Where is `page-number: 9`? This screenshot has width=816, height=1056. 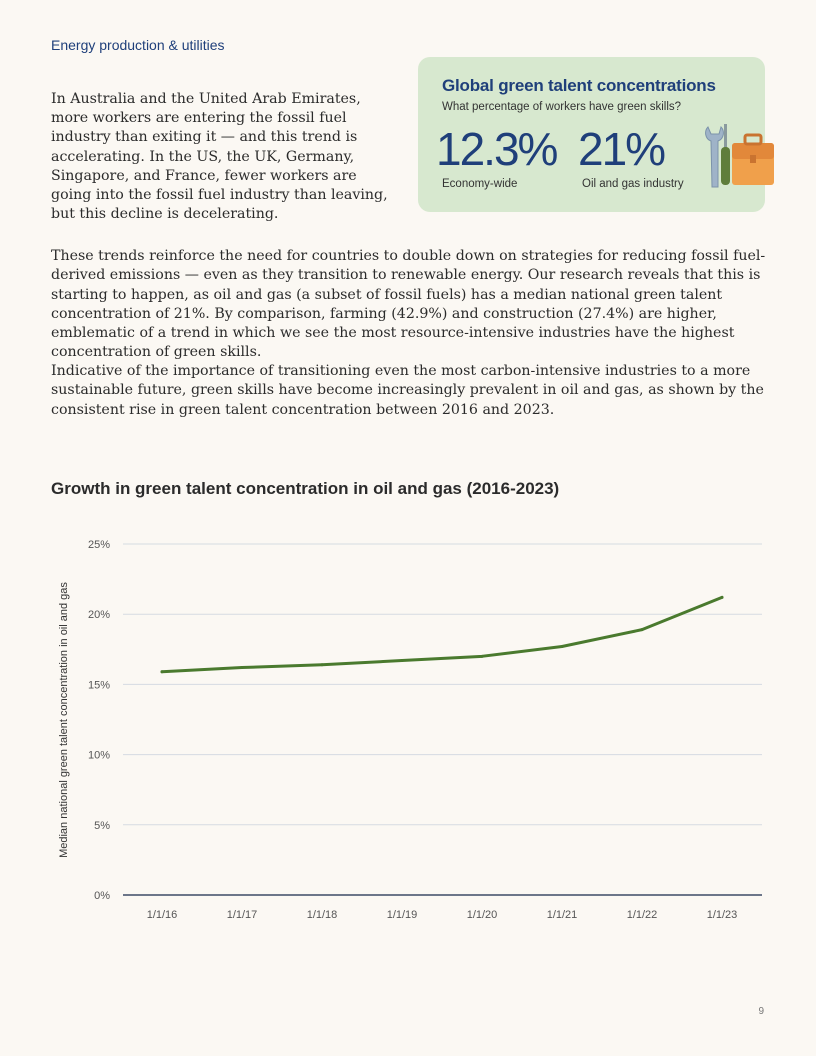 page-number: 9 is located at coordinates (761, 1011).